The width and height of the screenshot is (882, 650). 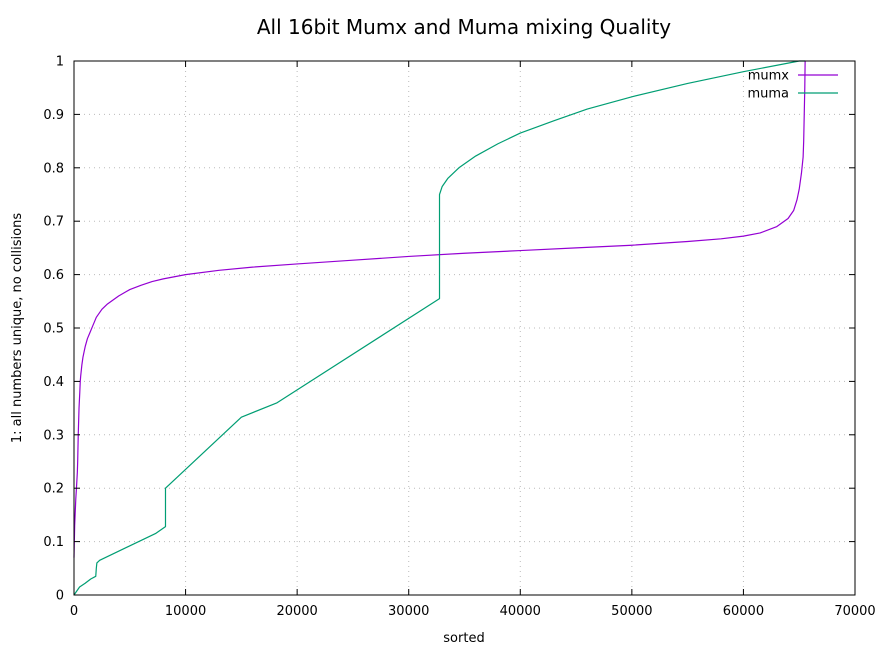 I want to click on x-tick-label: 10000, so click(x=185, y=611).